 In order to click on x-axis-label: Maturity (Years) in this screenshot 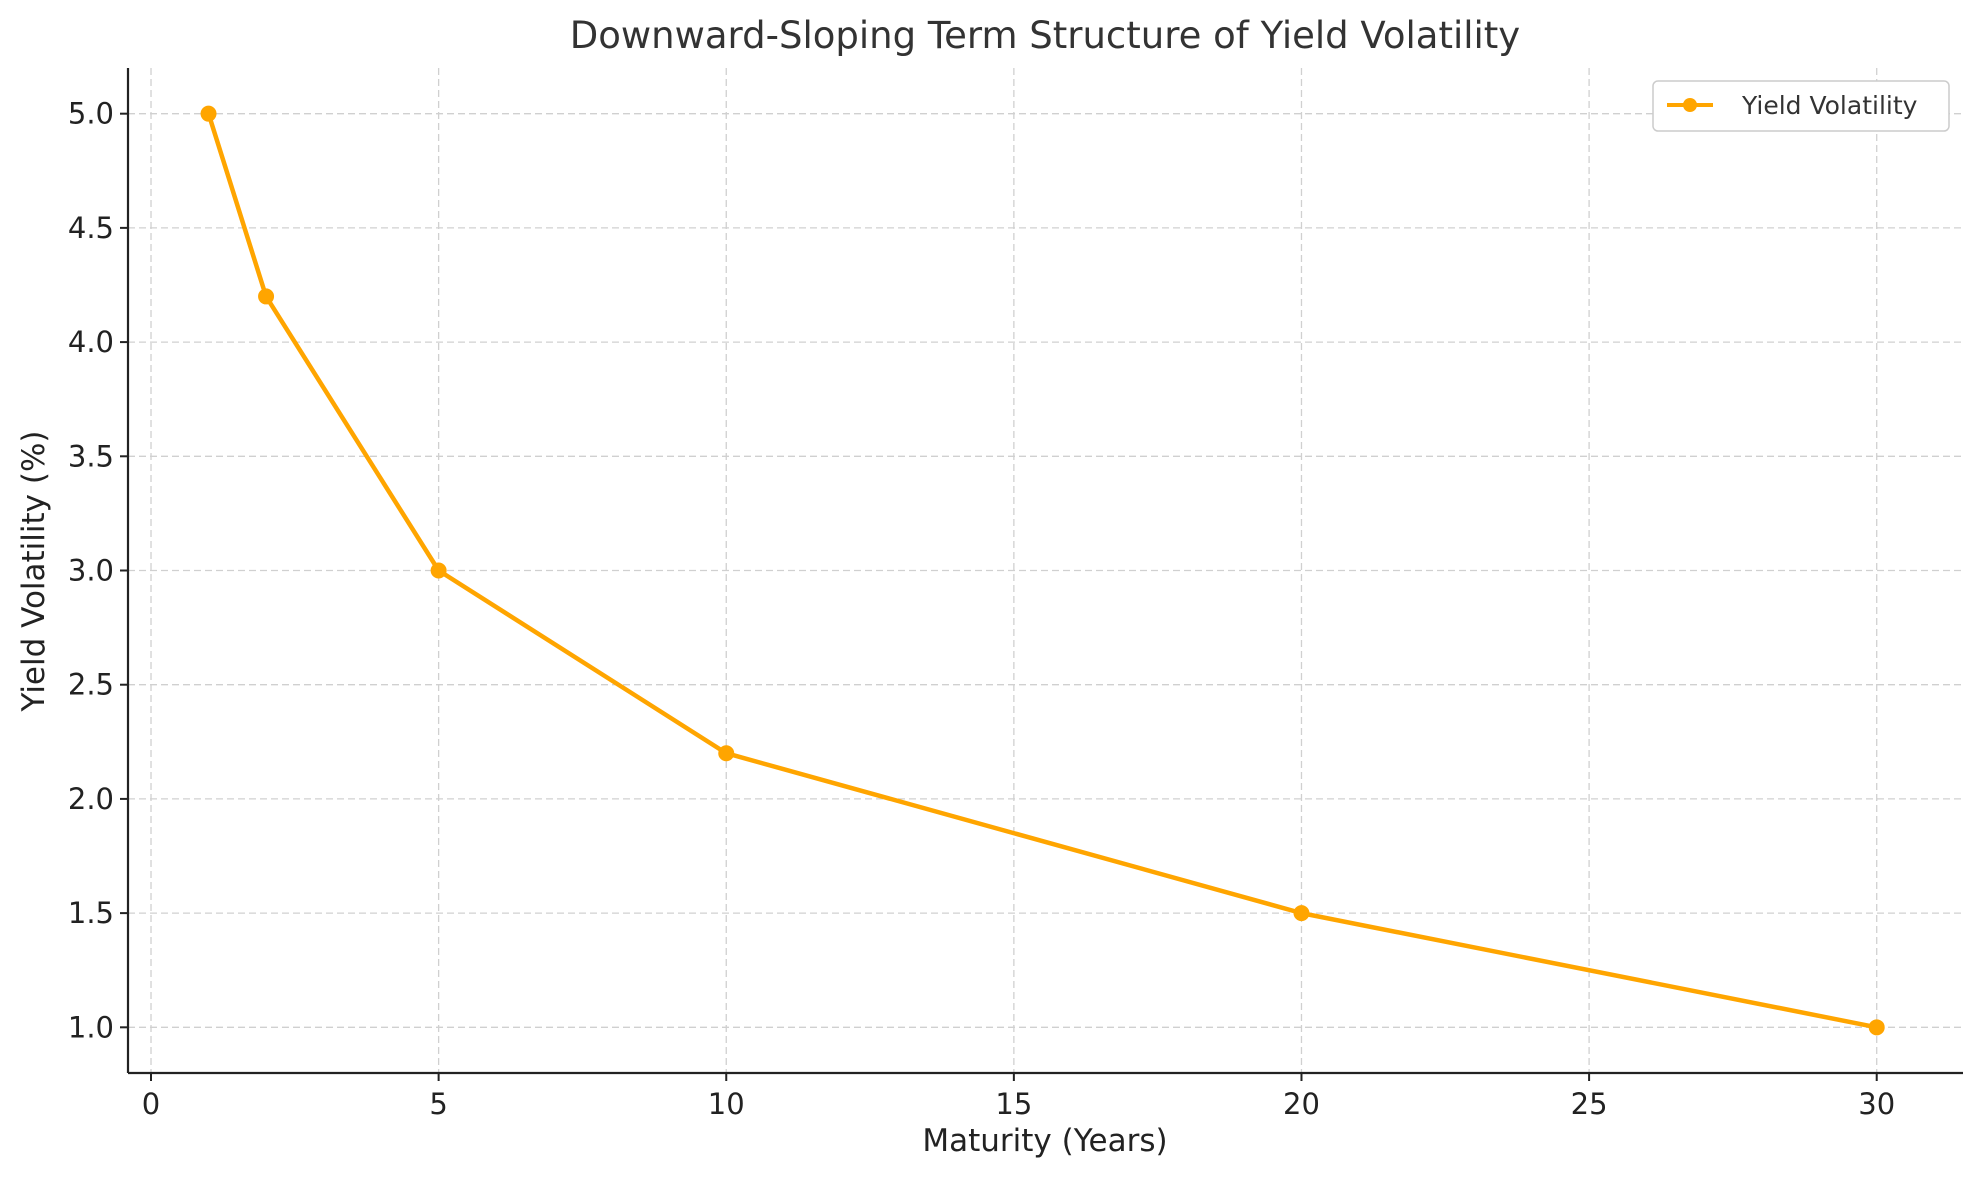, I will do `click(1044, 1141)`.